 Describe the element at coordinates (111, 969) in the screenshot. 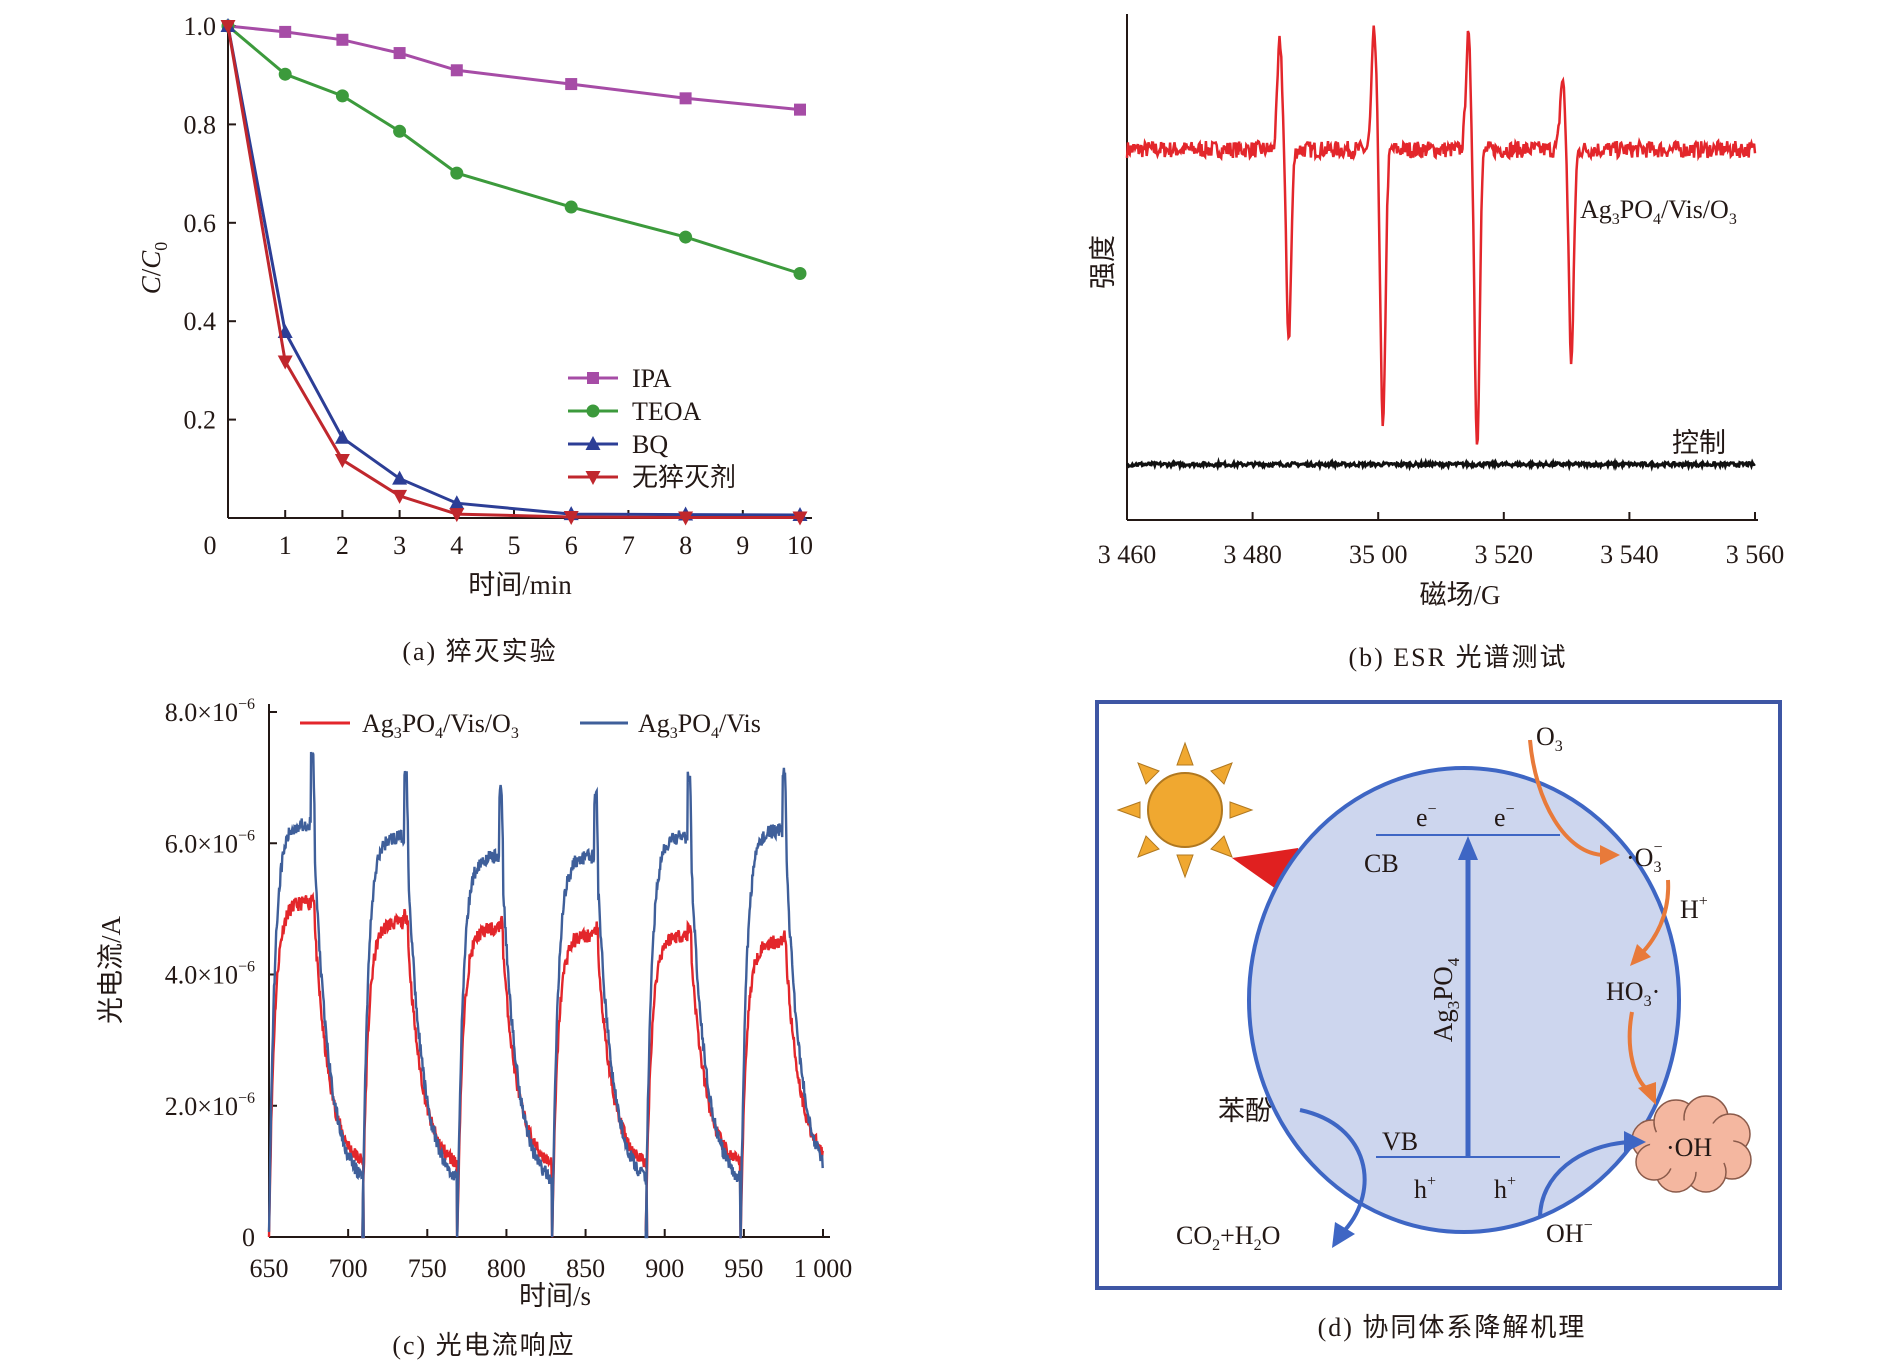

I see `panel-c-y-axis-label: 光电流/A` at that location.